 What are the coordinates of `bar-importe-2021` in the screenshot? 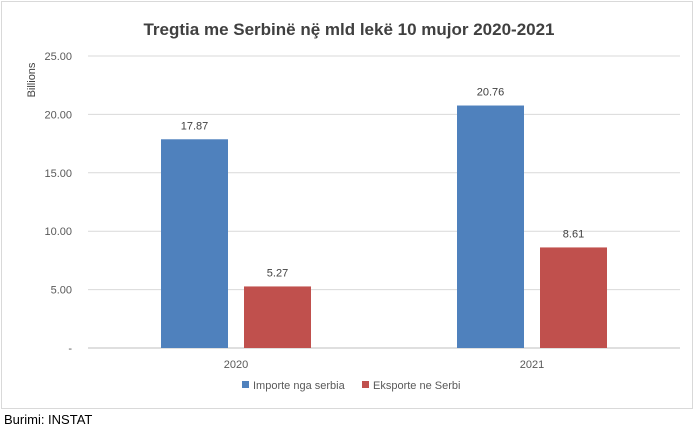 It's located at (490, 227).